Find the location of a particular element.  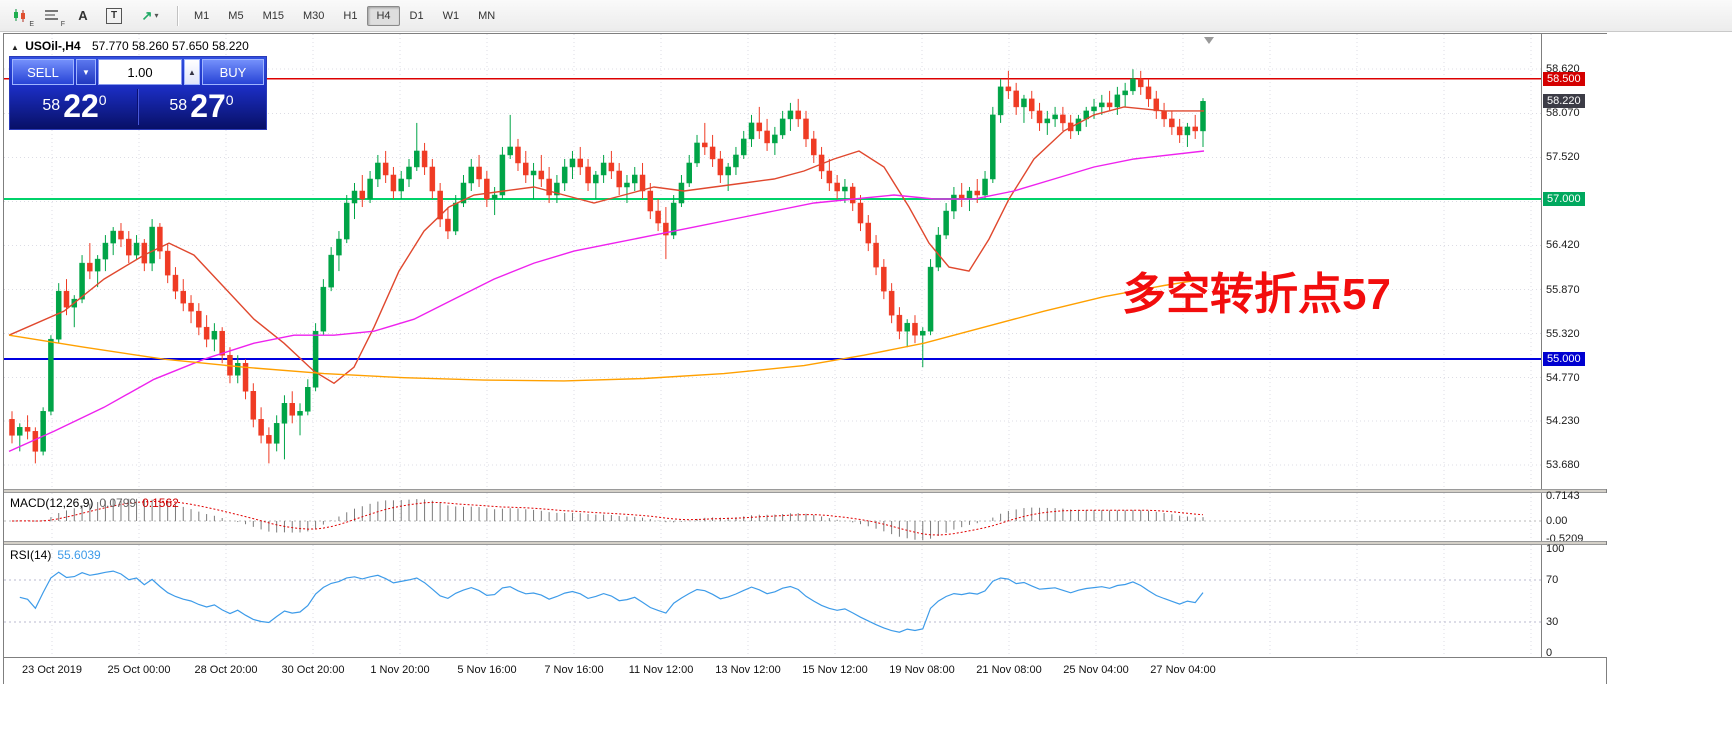

time-axis-label: 13 Nov 12:00 is located at coordinates (748, 670).